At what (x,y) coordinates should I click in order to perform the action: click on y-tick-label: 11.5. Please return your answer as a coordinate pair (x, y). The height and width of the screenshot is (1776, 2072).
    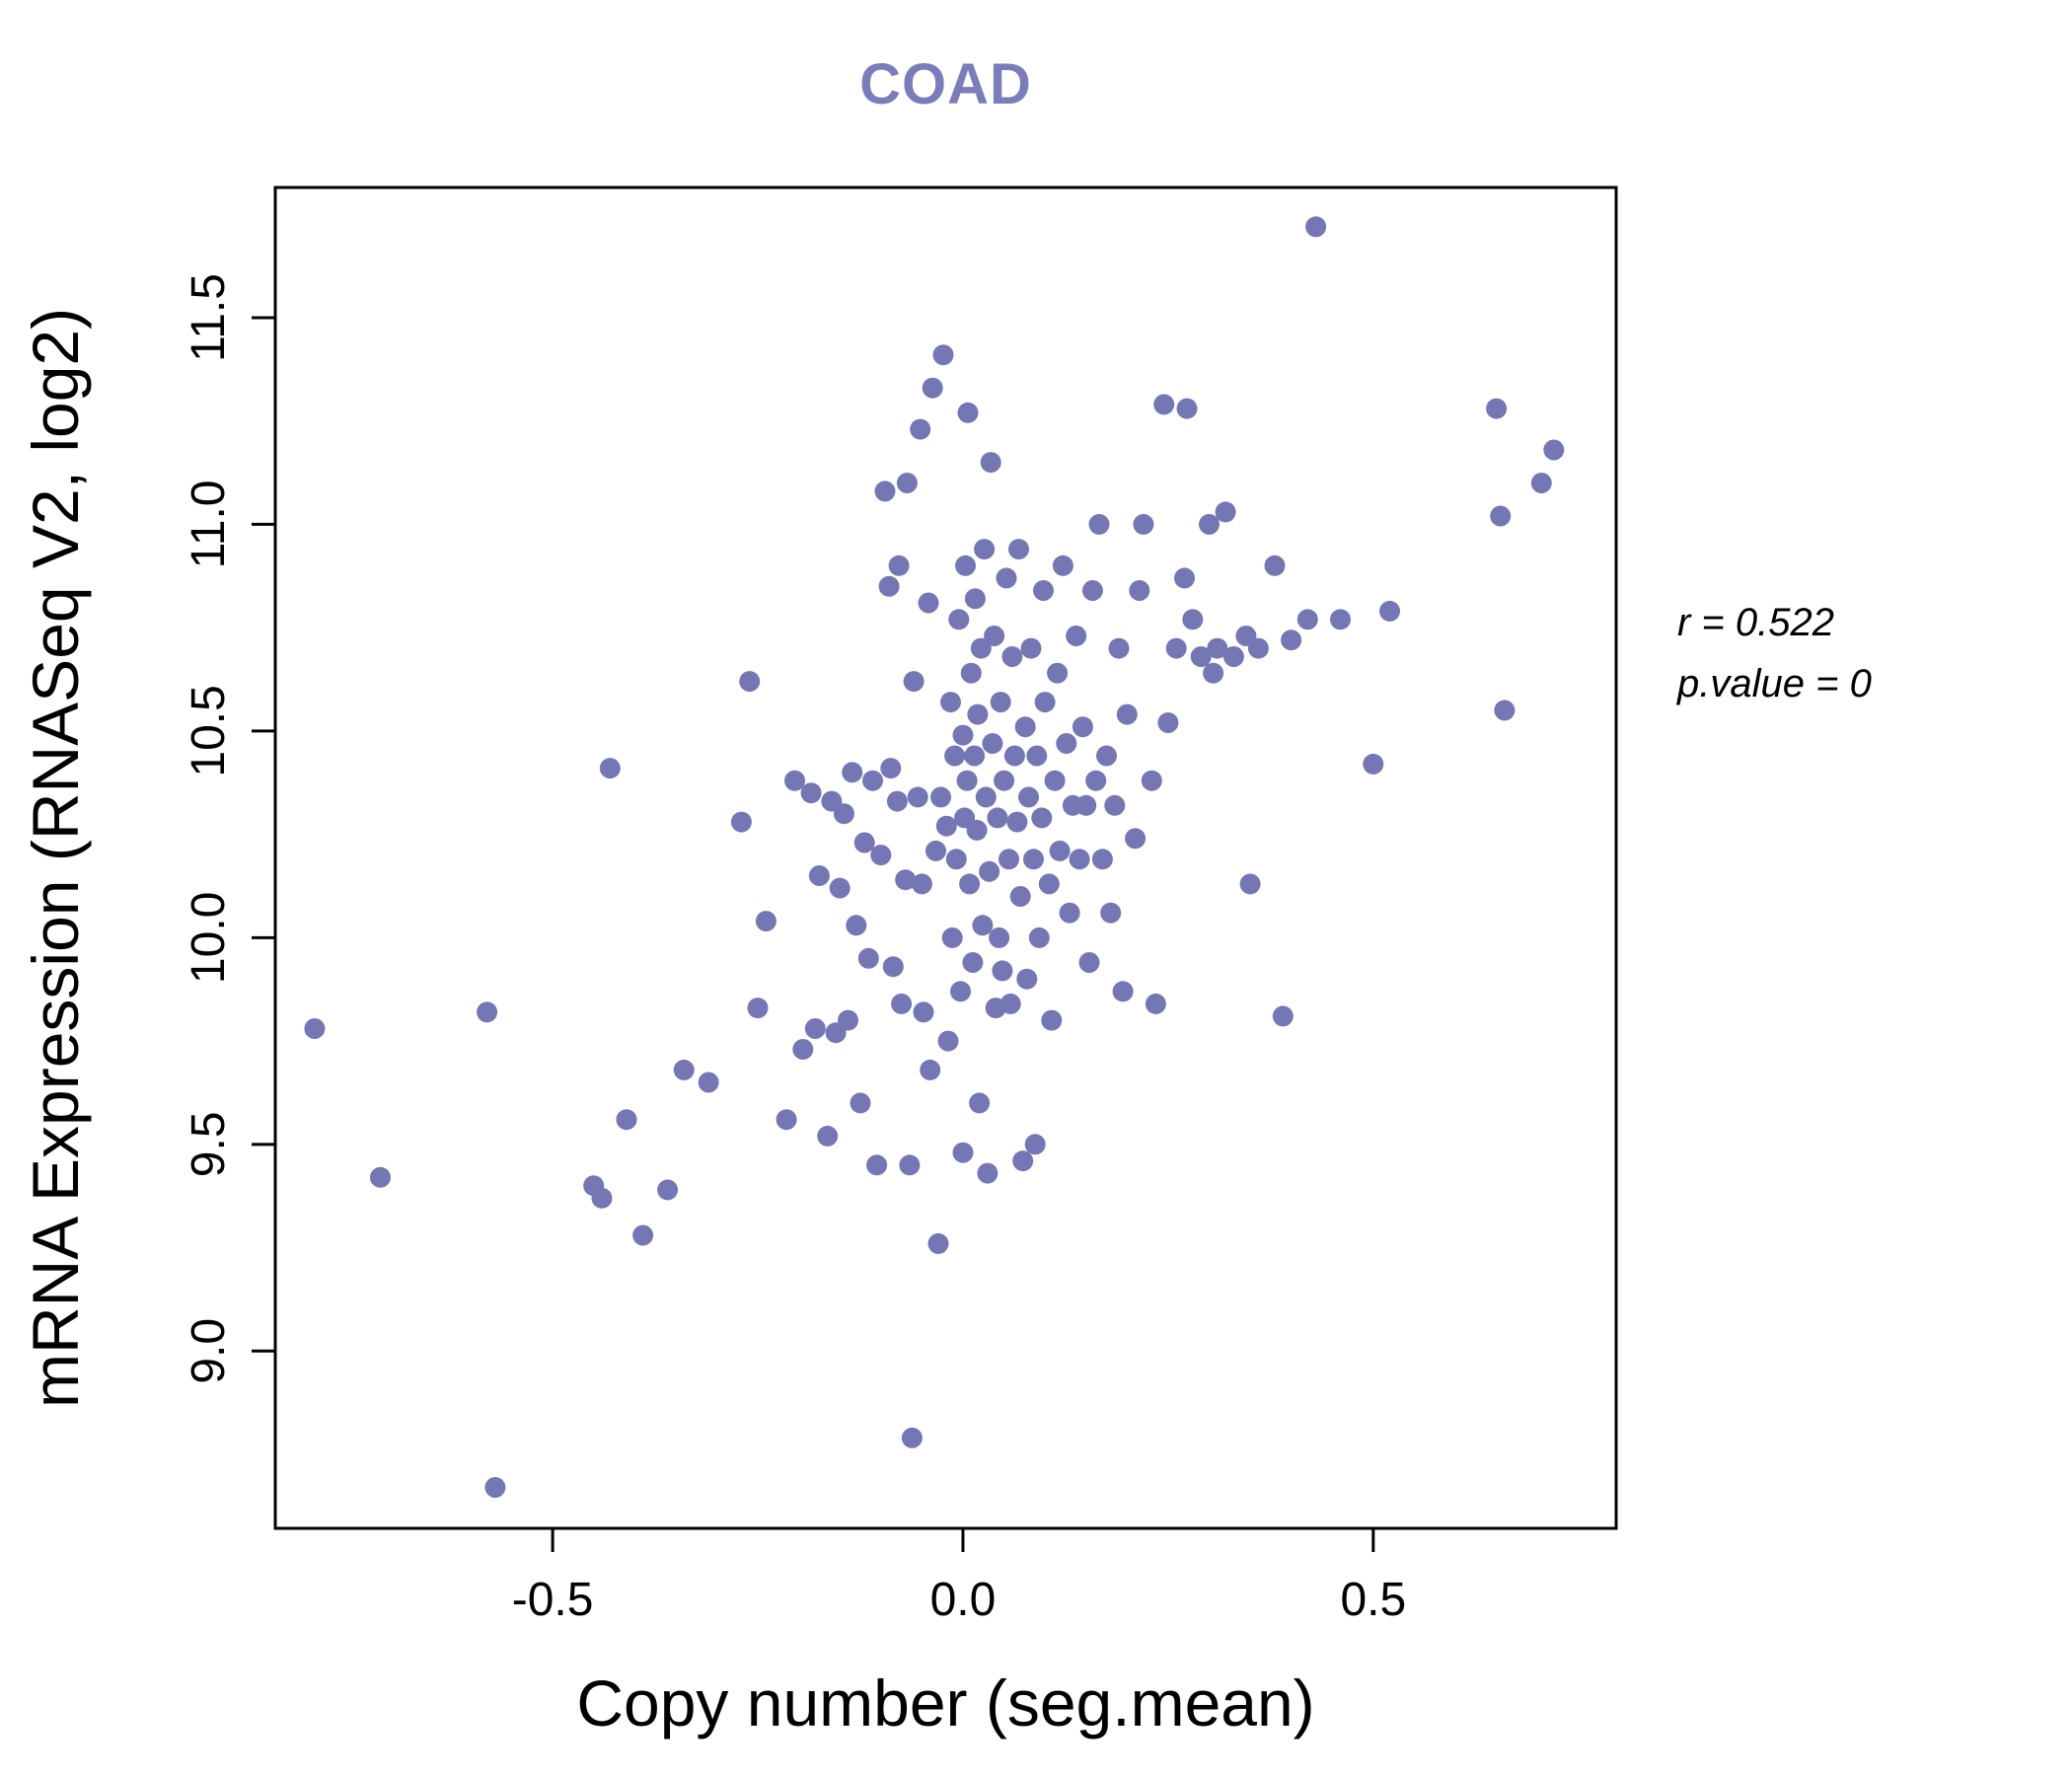
    Looking at the image, I should click on (209, 318).